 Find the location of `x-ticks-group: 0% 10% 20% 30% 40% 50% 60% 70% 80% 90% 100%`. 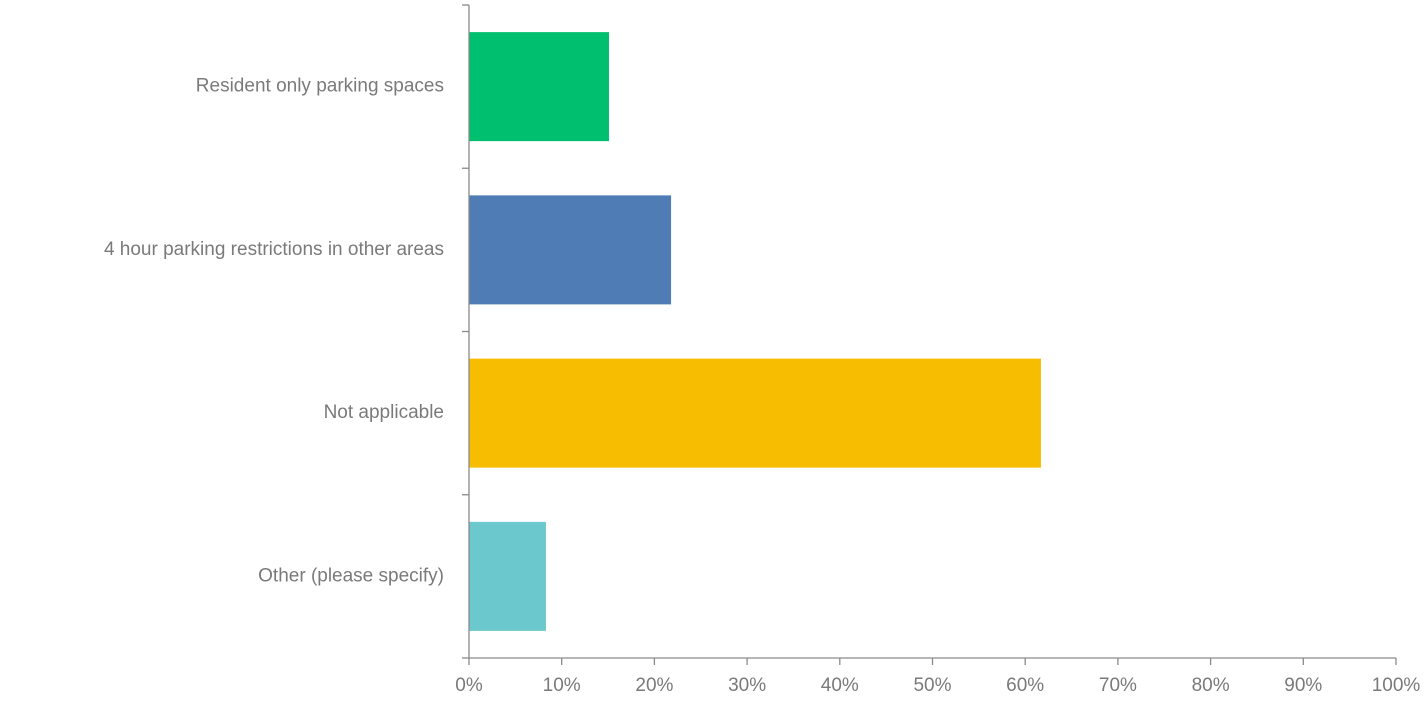

x-ticks-group: 0% 10% 20% 30% 40% 50% 60% 70% 80% 90% 100% is located at coordinates (937, 677).